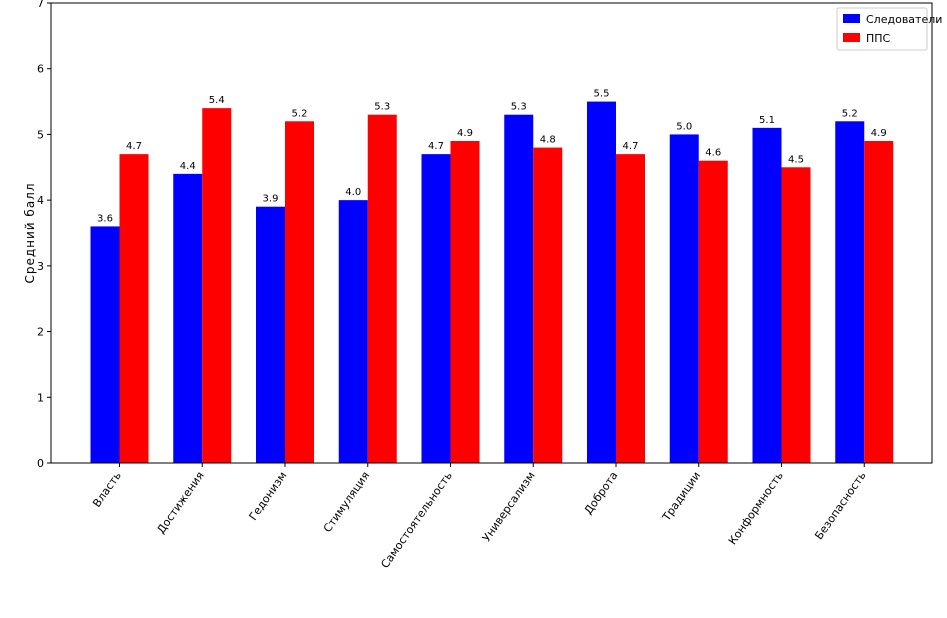 This screenshot has height=618, width=947. I want to click on legend: Следователи ППС, so click(889, 29).